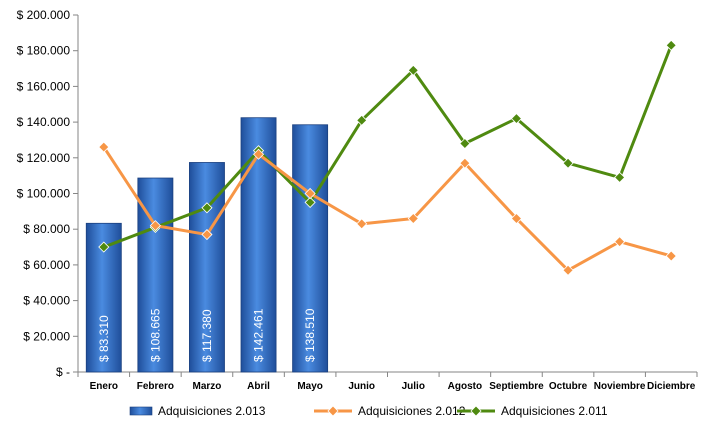 Image resolution: width=717 pixels, height=434 pixels. What do you see at coordinates (310, 335) in the screenshot?
I see `bar-data-label: $ 138.510` at bounding box center [310, 335].